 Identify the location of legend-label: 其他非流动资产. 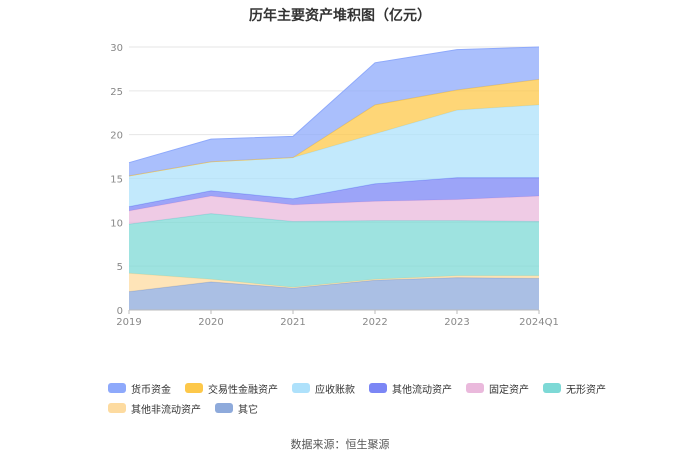
(166, 410).